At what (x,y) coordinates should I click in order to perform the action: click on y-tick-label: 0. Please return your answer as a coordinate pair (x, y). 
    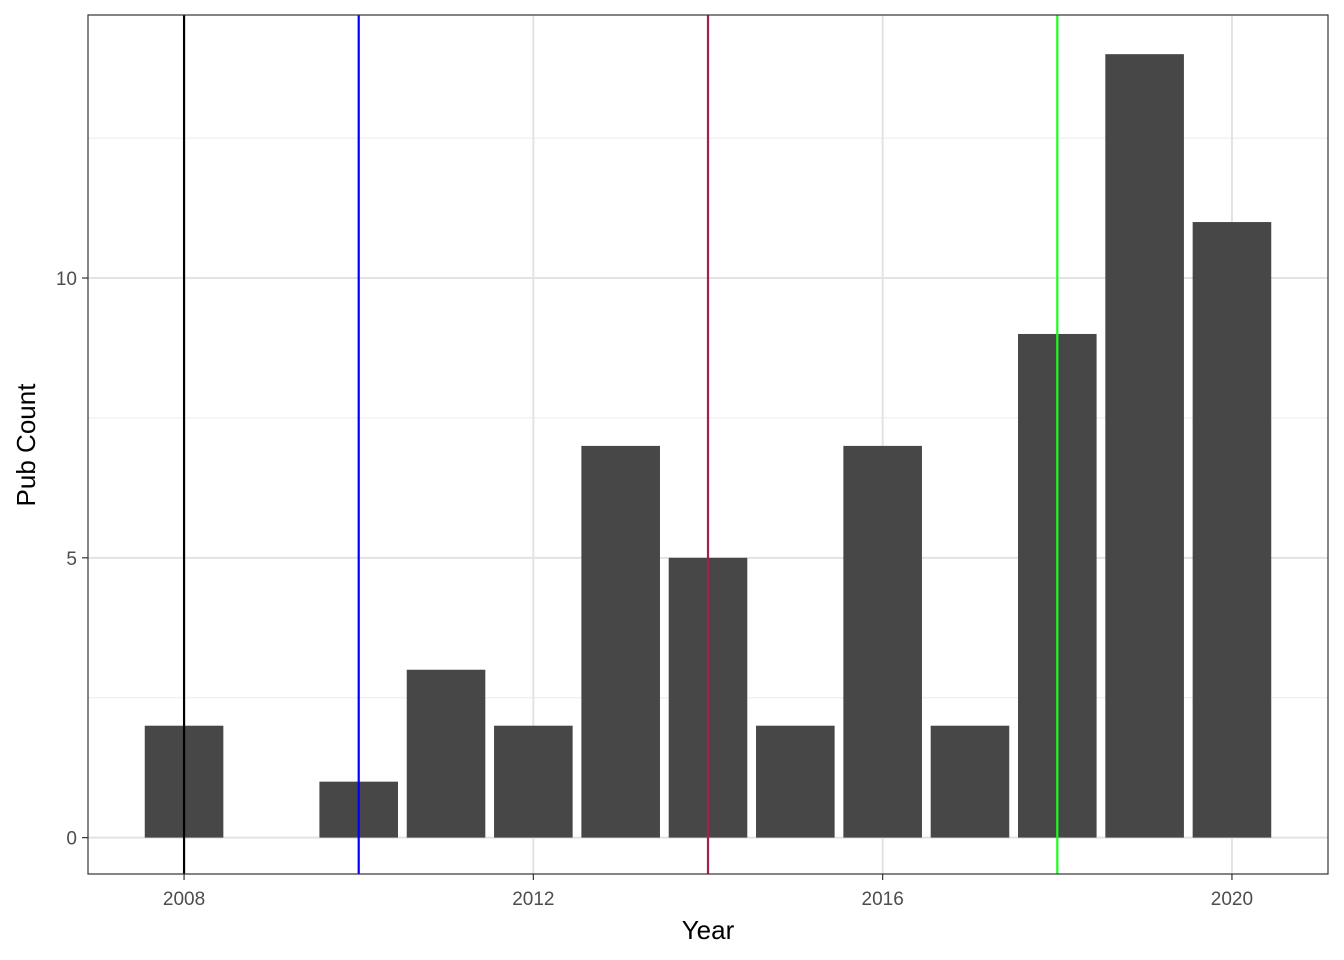
    Looking at the image, I should click on (71, 839).